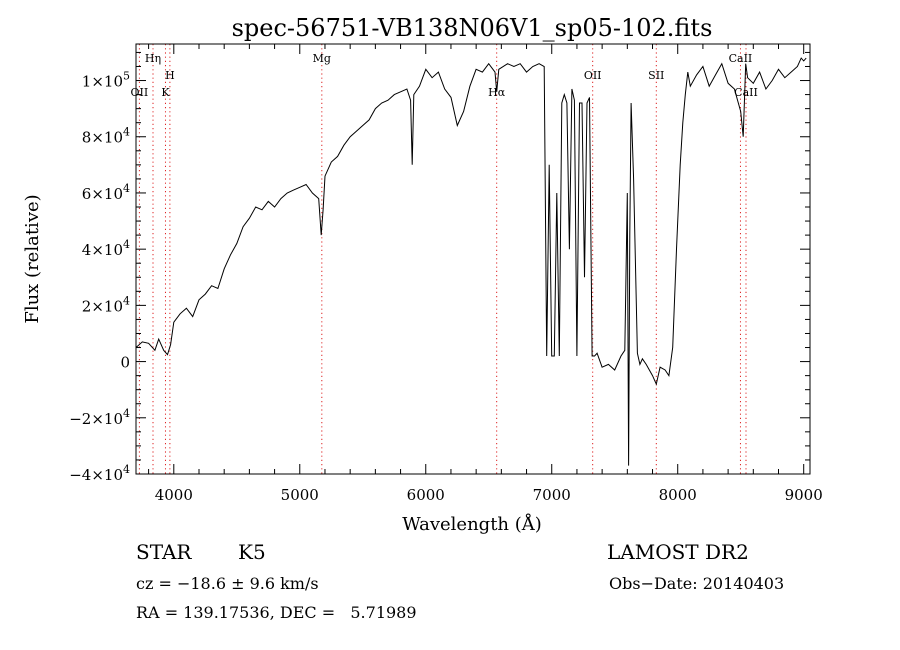 This screenshot has height=650, width=900. I want to click on line-label: SII, so click(656, 75).